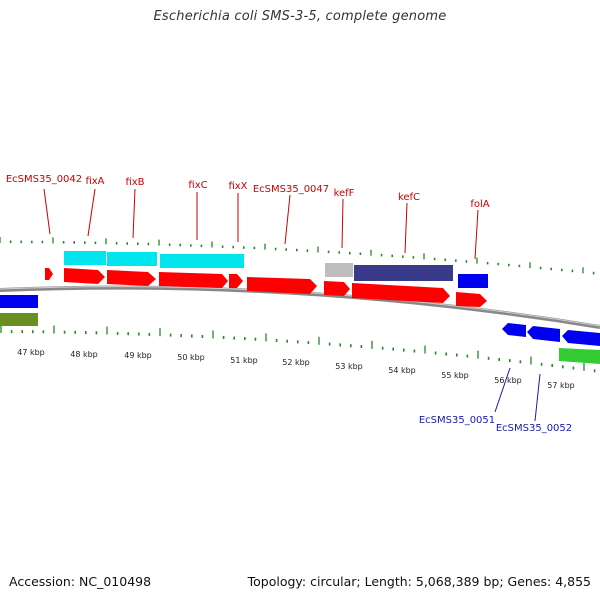  Describe the element at coordinates (457, 420) in the screenshot. I see `gene-label-EcSMS35_0051: EcSMS35_0051` at that location.